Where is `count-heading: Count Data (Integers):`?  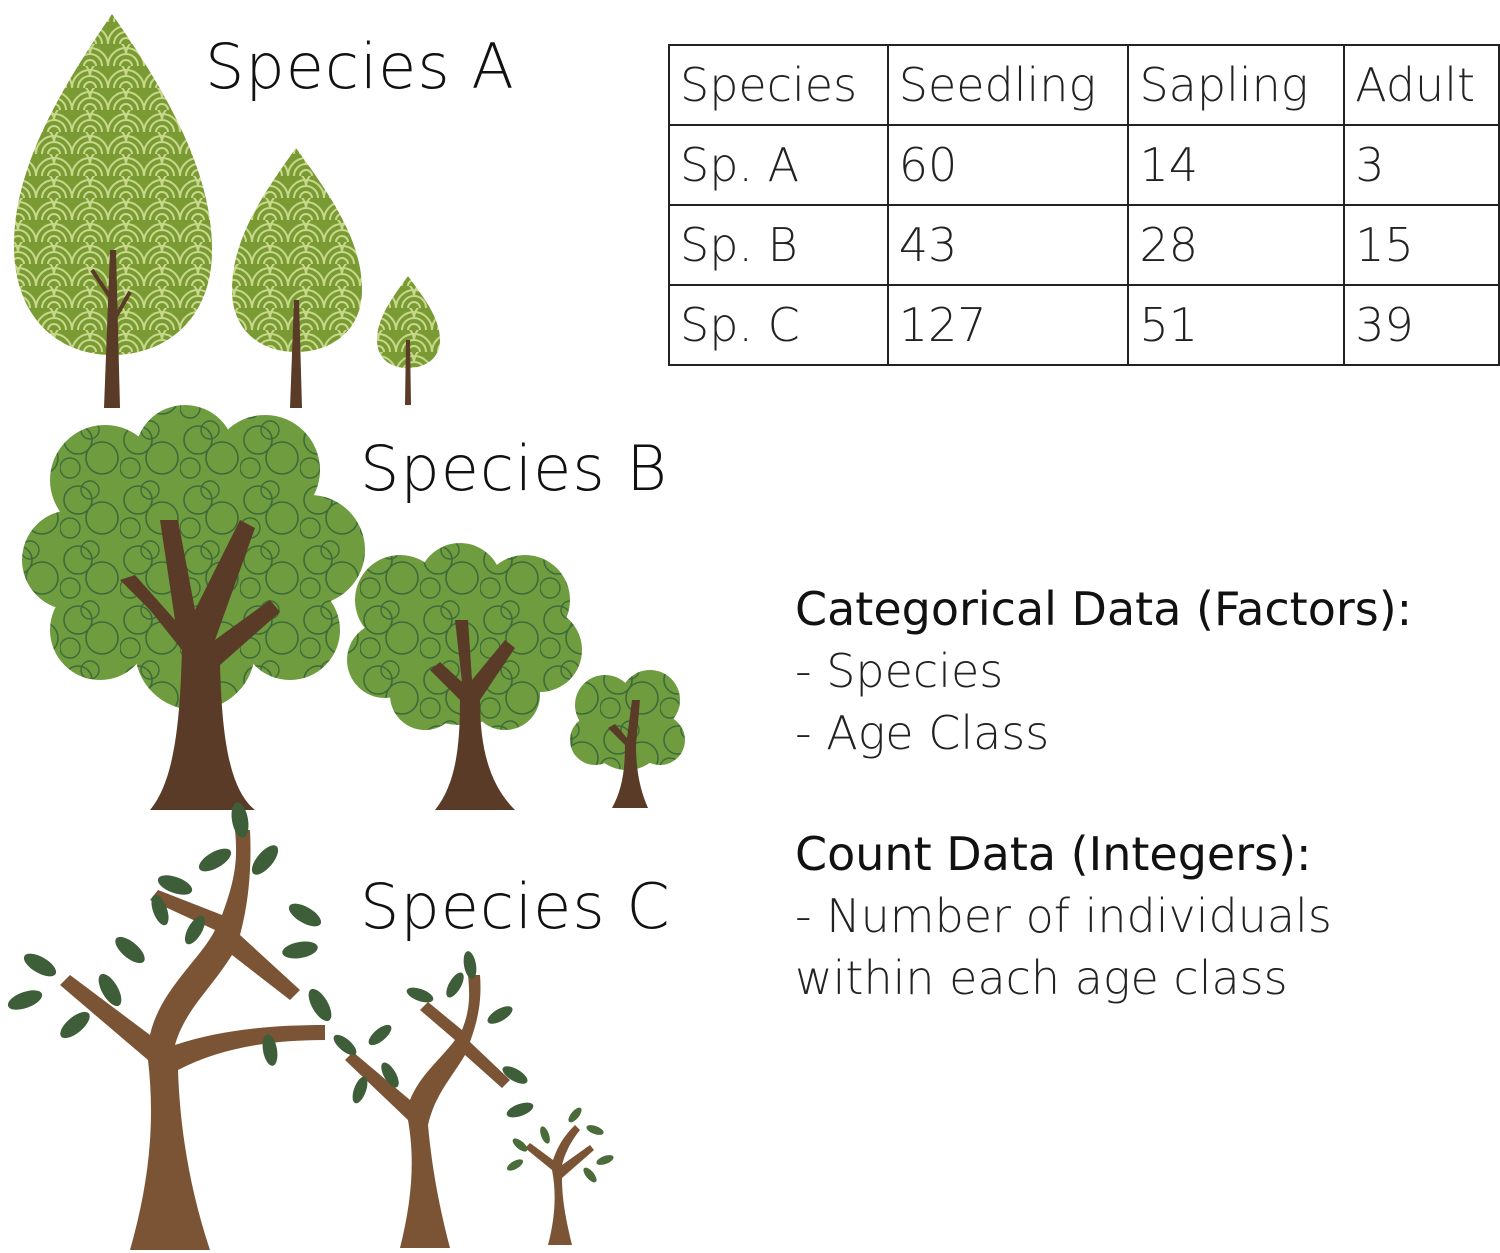 count-heading: Count Data (Integers): is located at coordinates (1053, 854).